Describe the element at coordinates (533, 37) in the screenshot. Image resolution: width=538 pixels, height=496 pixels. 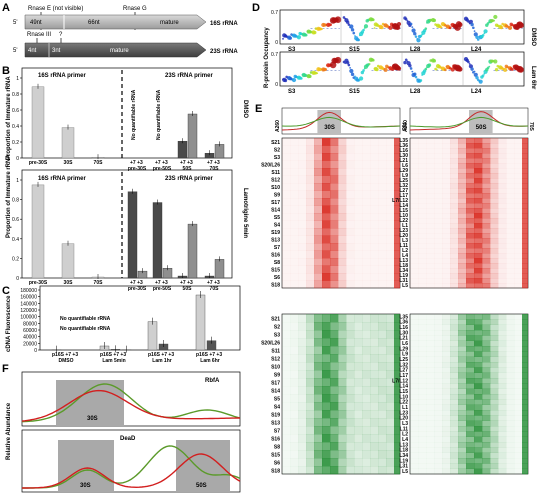
I see `d-cond-top: DMSO` at that location.